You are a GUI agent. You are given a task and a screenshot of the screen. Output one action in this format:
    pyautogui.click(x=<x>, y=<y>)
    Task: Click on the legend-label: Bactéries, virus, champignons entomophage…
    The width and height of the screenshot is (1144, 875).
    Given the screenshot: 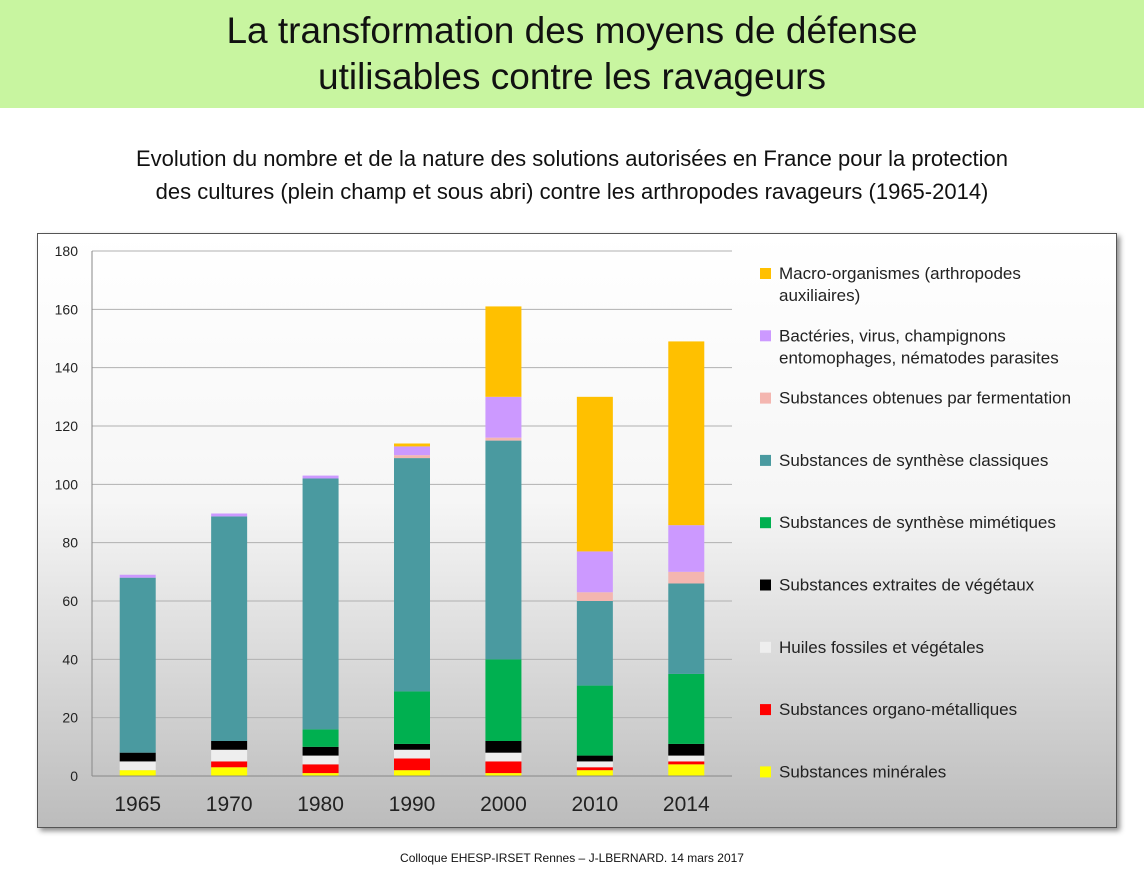 What is the action you would take?
    pyautogui.click(x=919, y=346)
    